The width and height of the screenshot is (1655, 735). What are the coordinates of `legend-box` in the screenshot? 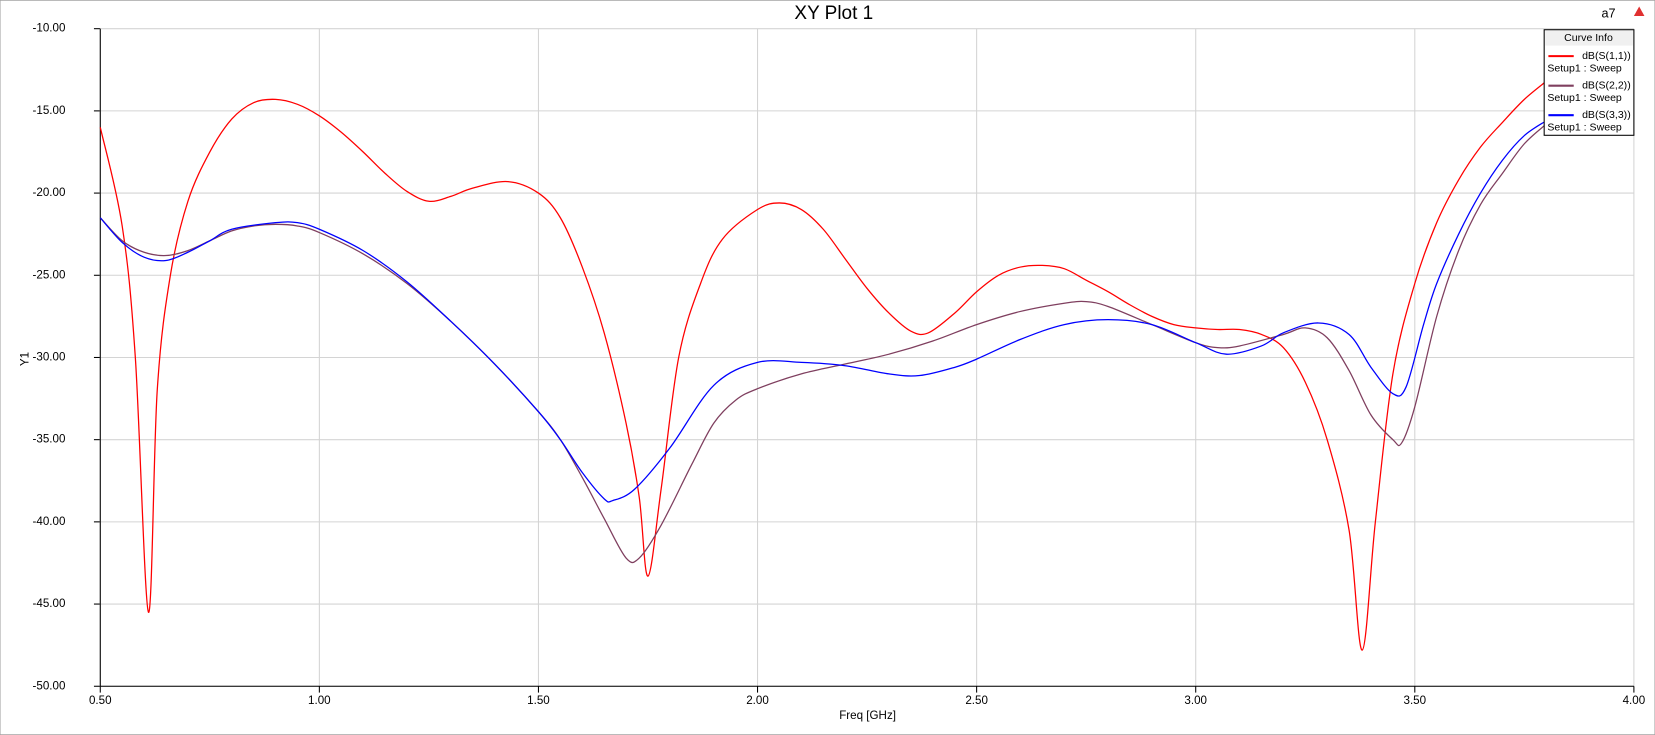 It's located at (1589, 82).